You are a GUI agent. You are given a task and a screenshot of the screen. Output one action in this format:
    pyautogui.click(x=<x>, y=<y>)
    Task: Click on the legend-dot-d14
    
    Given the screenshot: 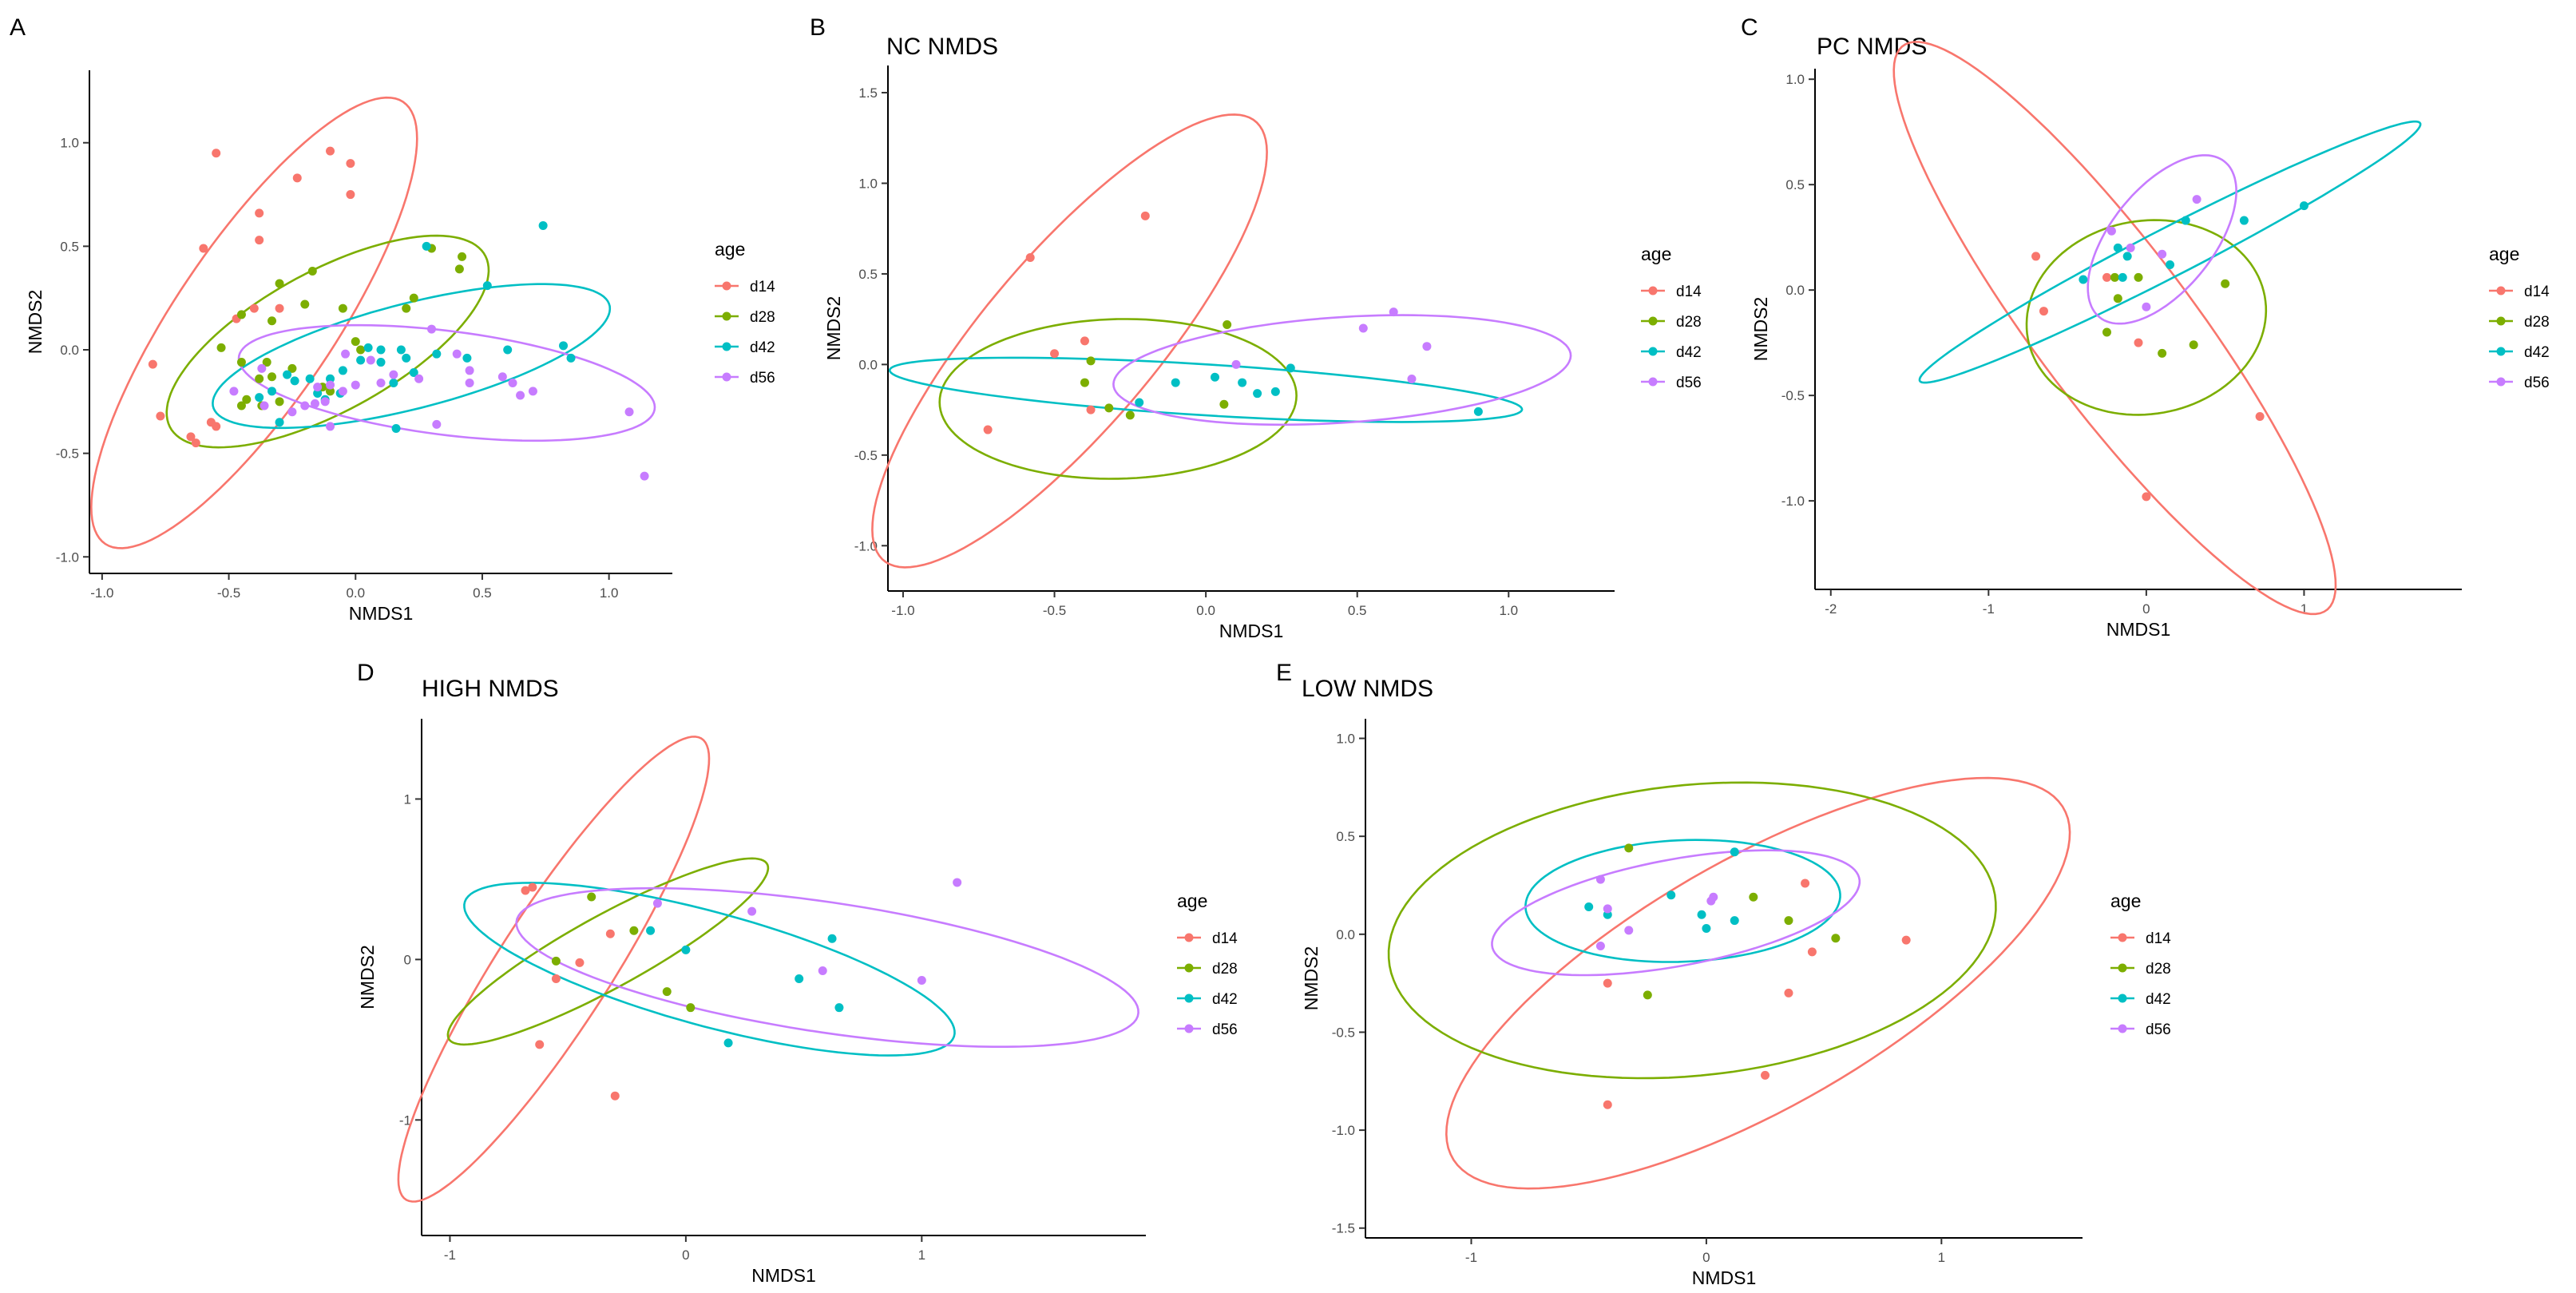 What is the action you would take?
    pyautogui.click(x=2501, y=290)
    